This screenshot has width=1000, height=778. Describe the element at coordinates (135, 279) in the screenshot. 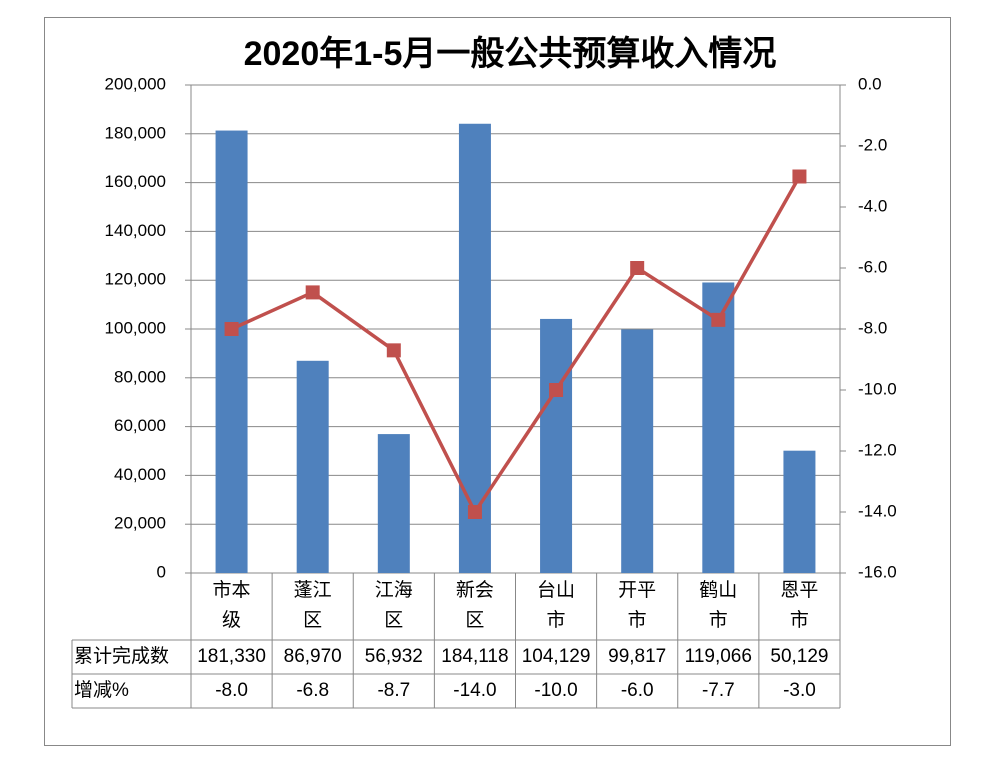

I see `y-tick-label: 120,000` at that location.